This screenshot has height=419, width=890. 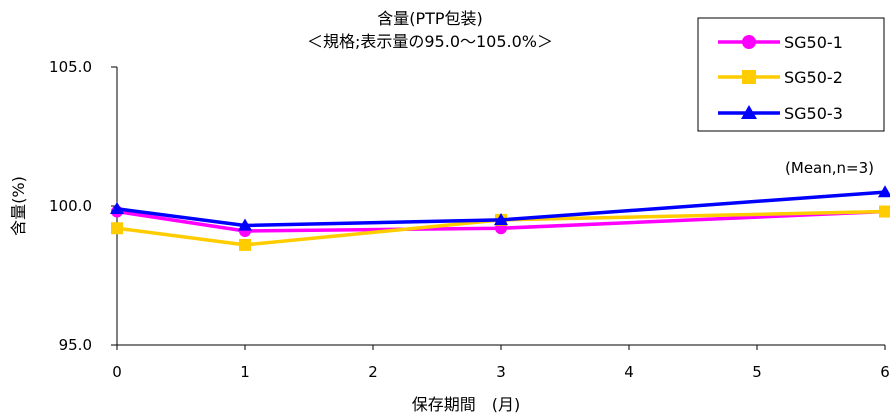 I want to click on legend-entry: SG50-3, so click(x=780, y=113).